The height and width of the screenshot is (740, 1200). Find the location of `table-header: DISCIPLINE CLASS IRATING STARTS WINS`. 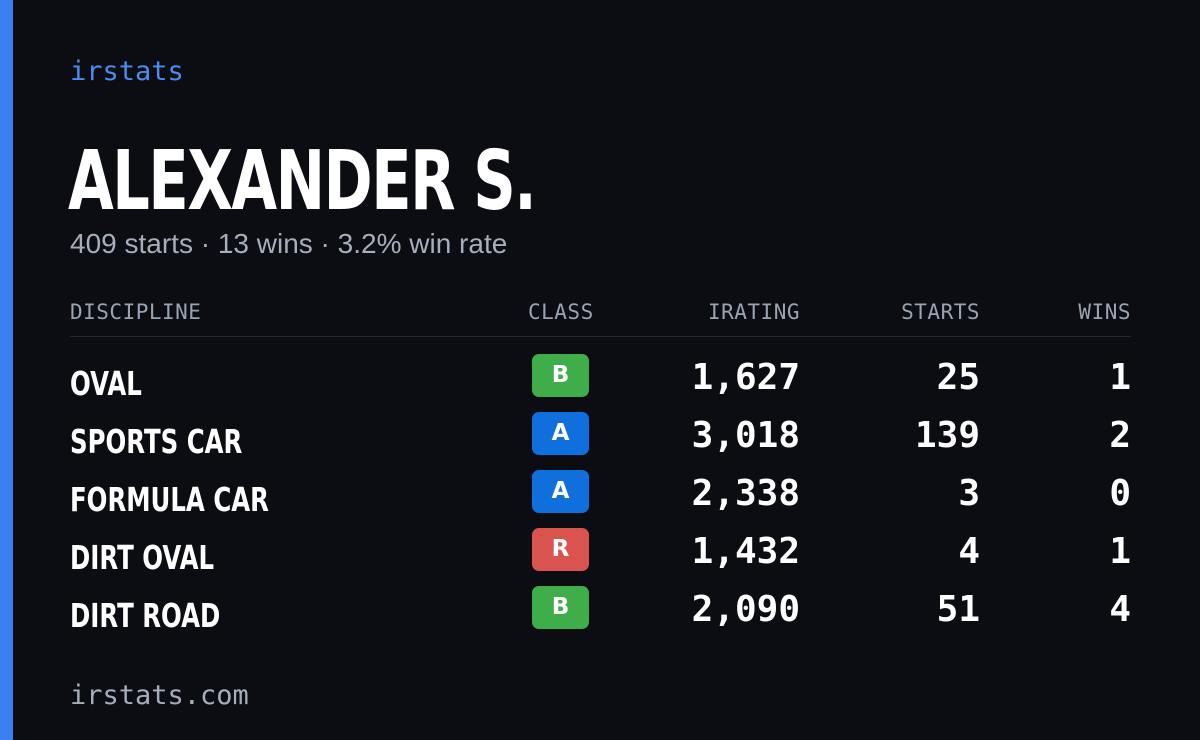

table-header: DISCIPLINE CLASS IRATING STARTS WINS is located at coordinates (600, 316).